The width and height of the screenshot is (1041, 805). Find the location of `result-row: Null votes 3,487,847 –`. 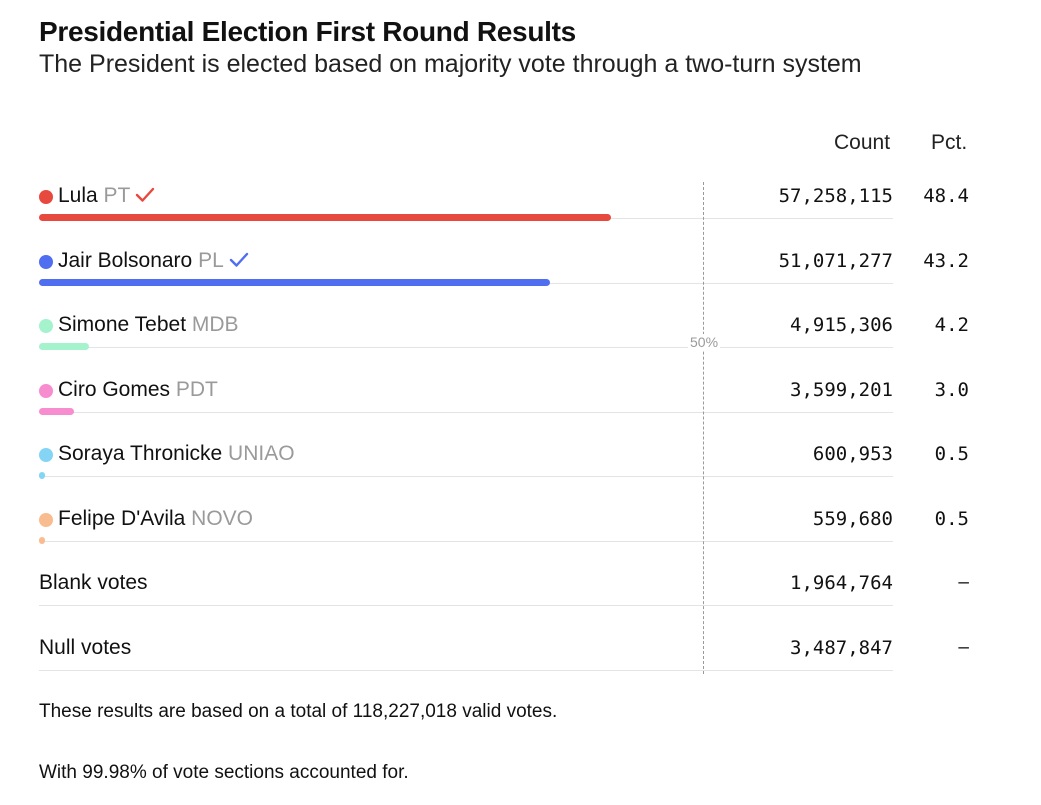

result-row: Null votes 3,487,847 – is located at coordinates (520, 666).